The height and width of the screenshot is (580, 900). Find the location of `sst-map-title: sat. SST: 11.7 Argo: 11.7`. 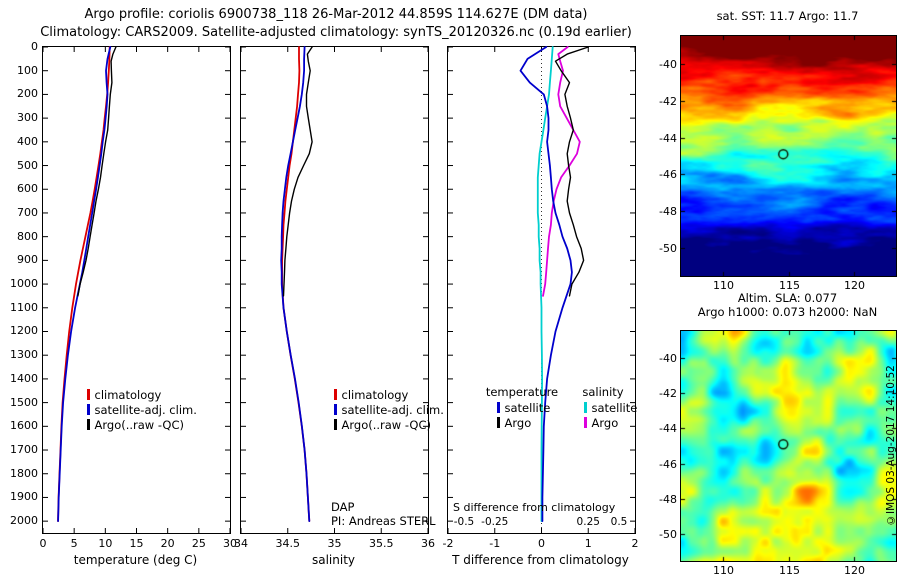

sst-map-title: sat. SST: 11.7 Argo: 11.7 is located at coordinates (787, 16).